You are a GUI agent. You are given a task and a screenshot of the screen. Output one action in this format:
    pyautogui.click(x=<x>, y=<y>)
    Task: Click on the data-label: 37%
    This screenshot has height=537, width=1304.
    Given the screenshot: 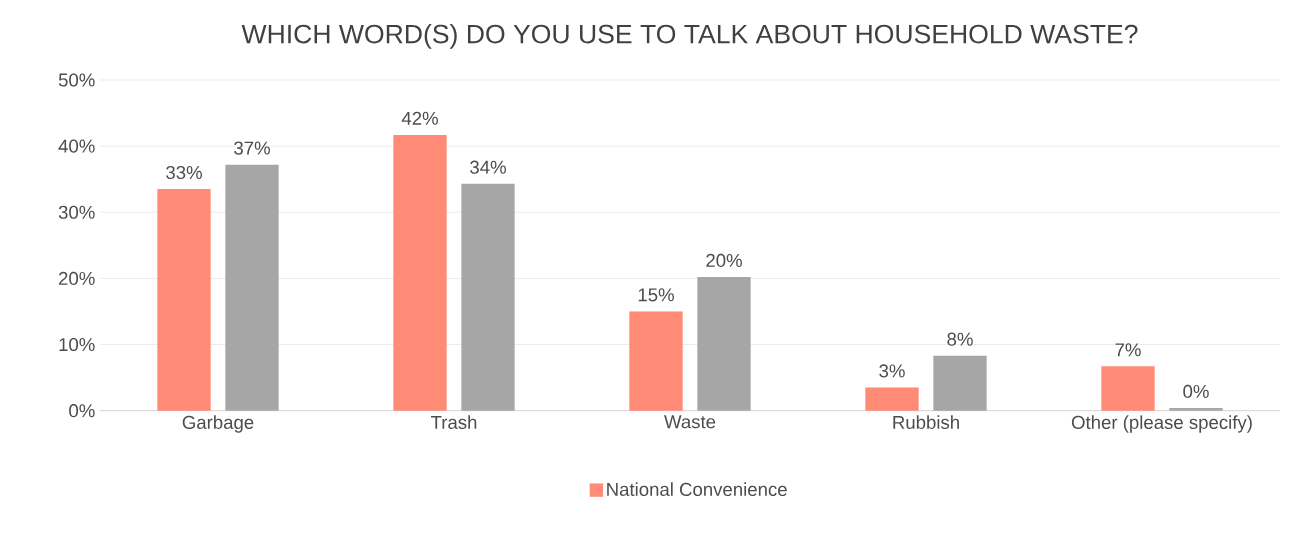 What is the action you would take?
    pyautogui.click(x=252, y=148)
    